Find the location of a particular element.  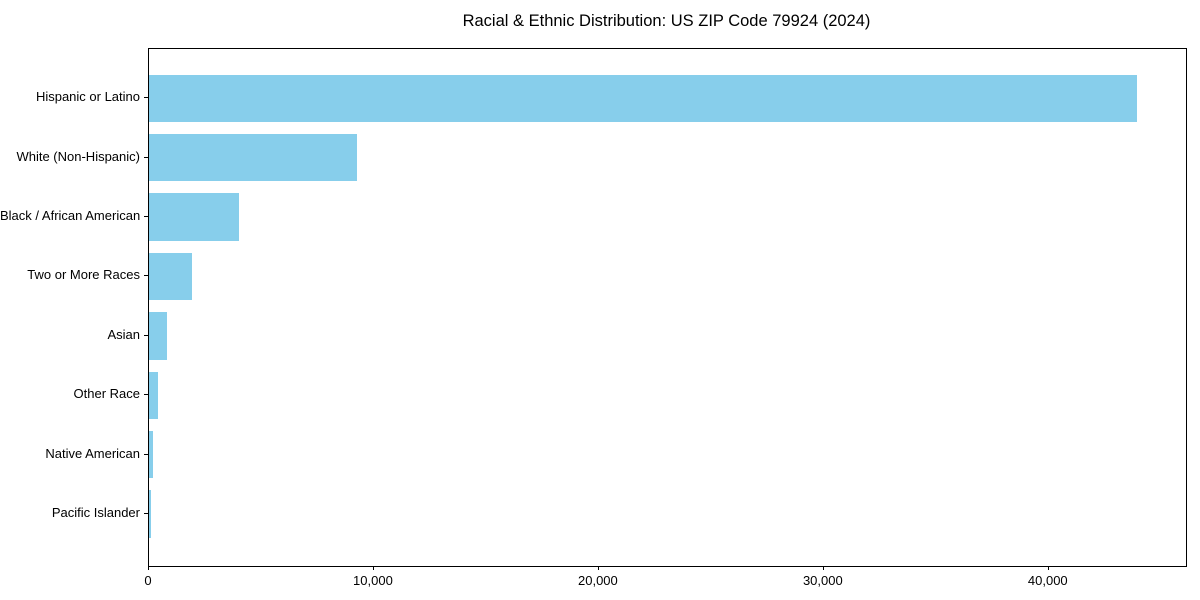

bar-native-american is located at coordinates (151, 454).